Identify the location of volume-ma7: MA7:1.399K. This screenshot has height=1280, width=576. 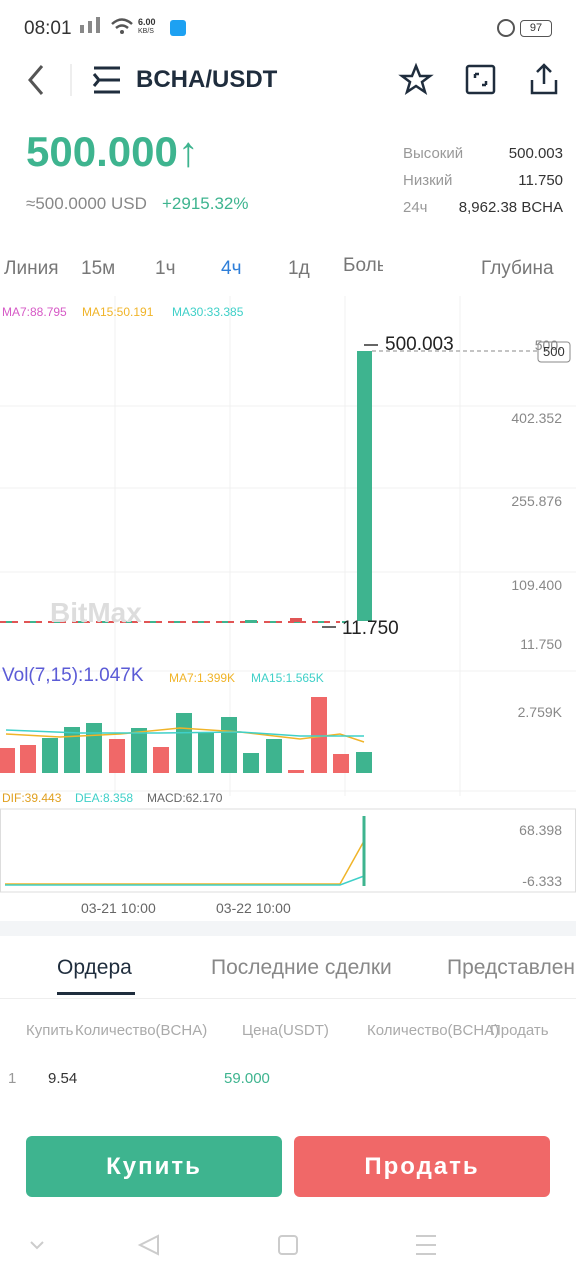
(202, 678).